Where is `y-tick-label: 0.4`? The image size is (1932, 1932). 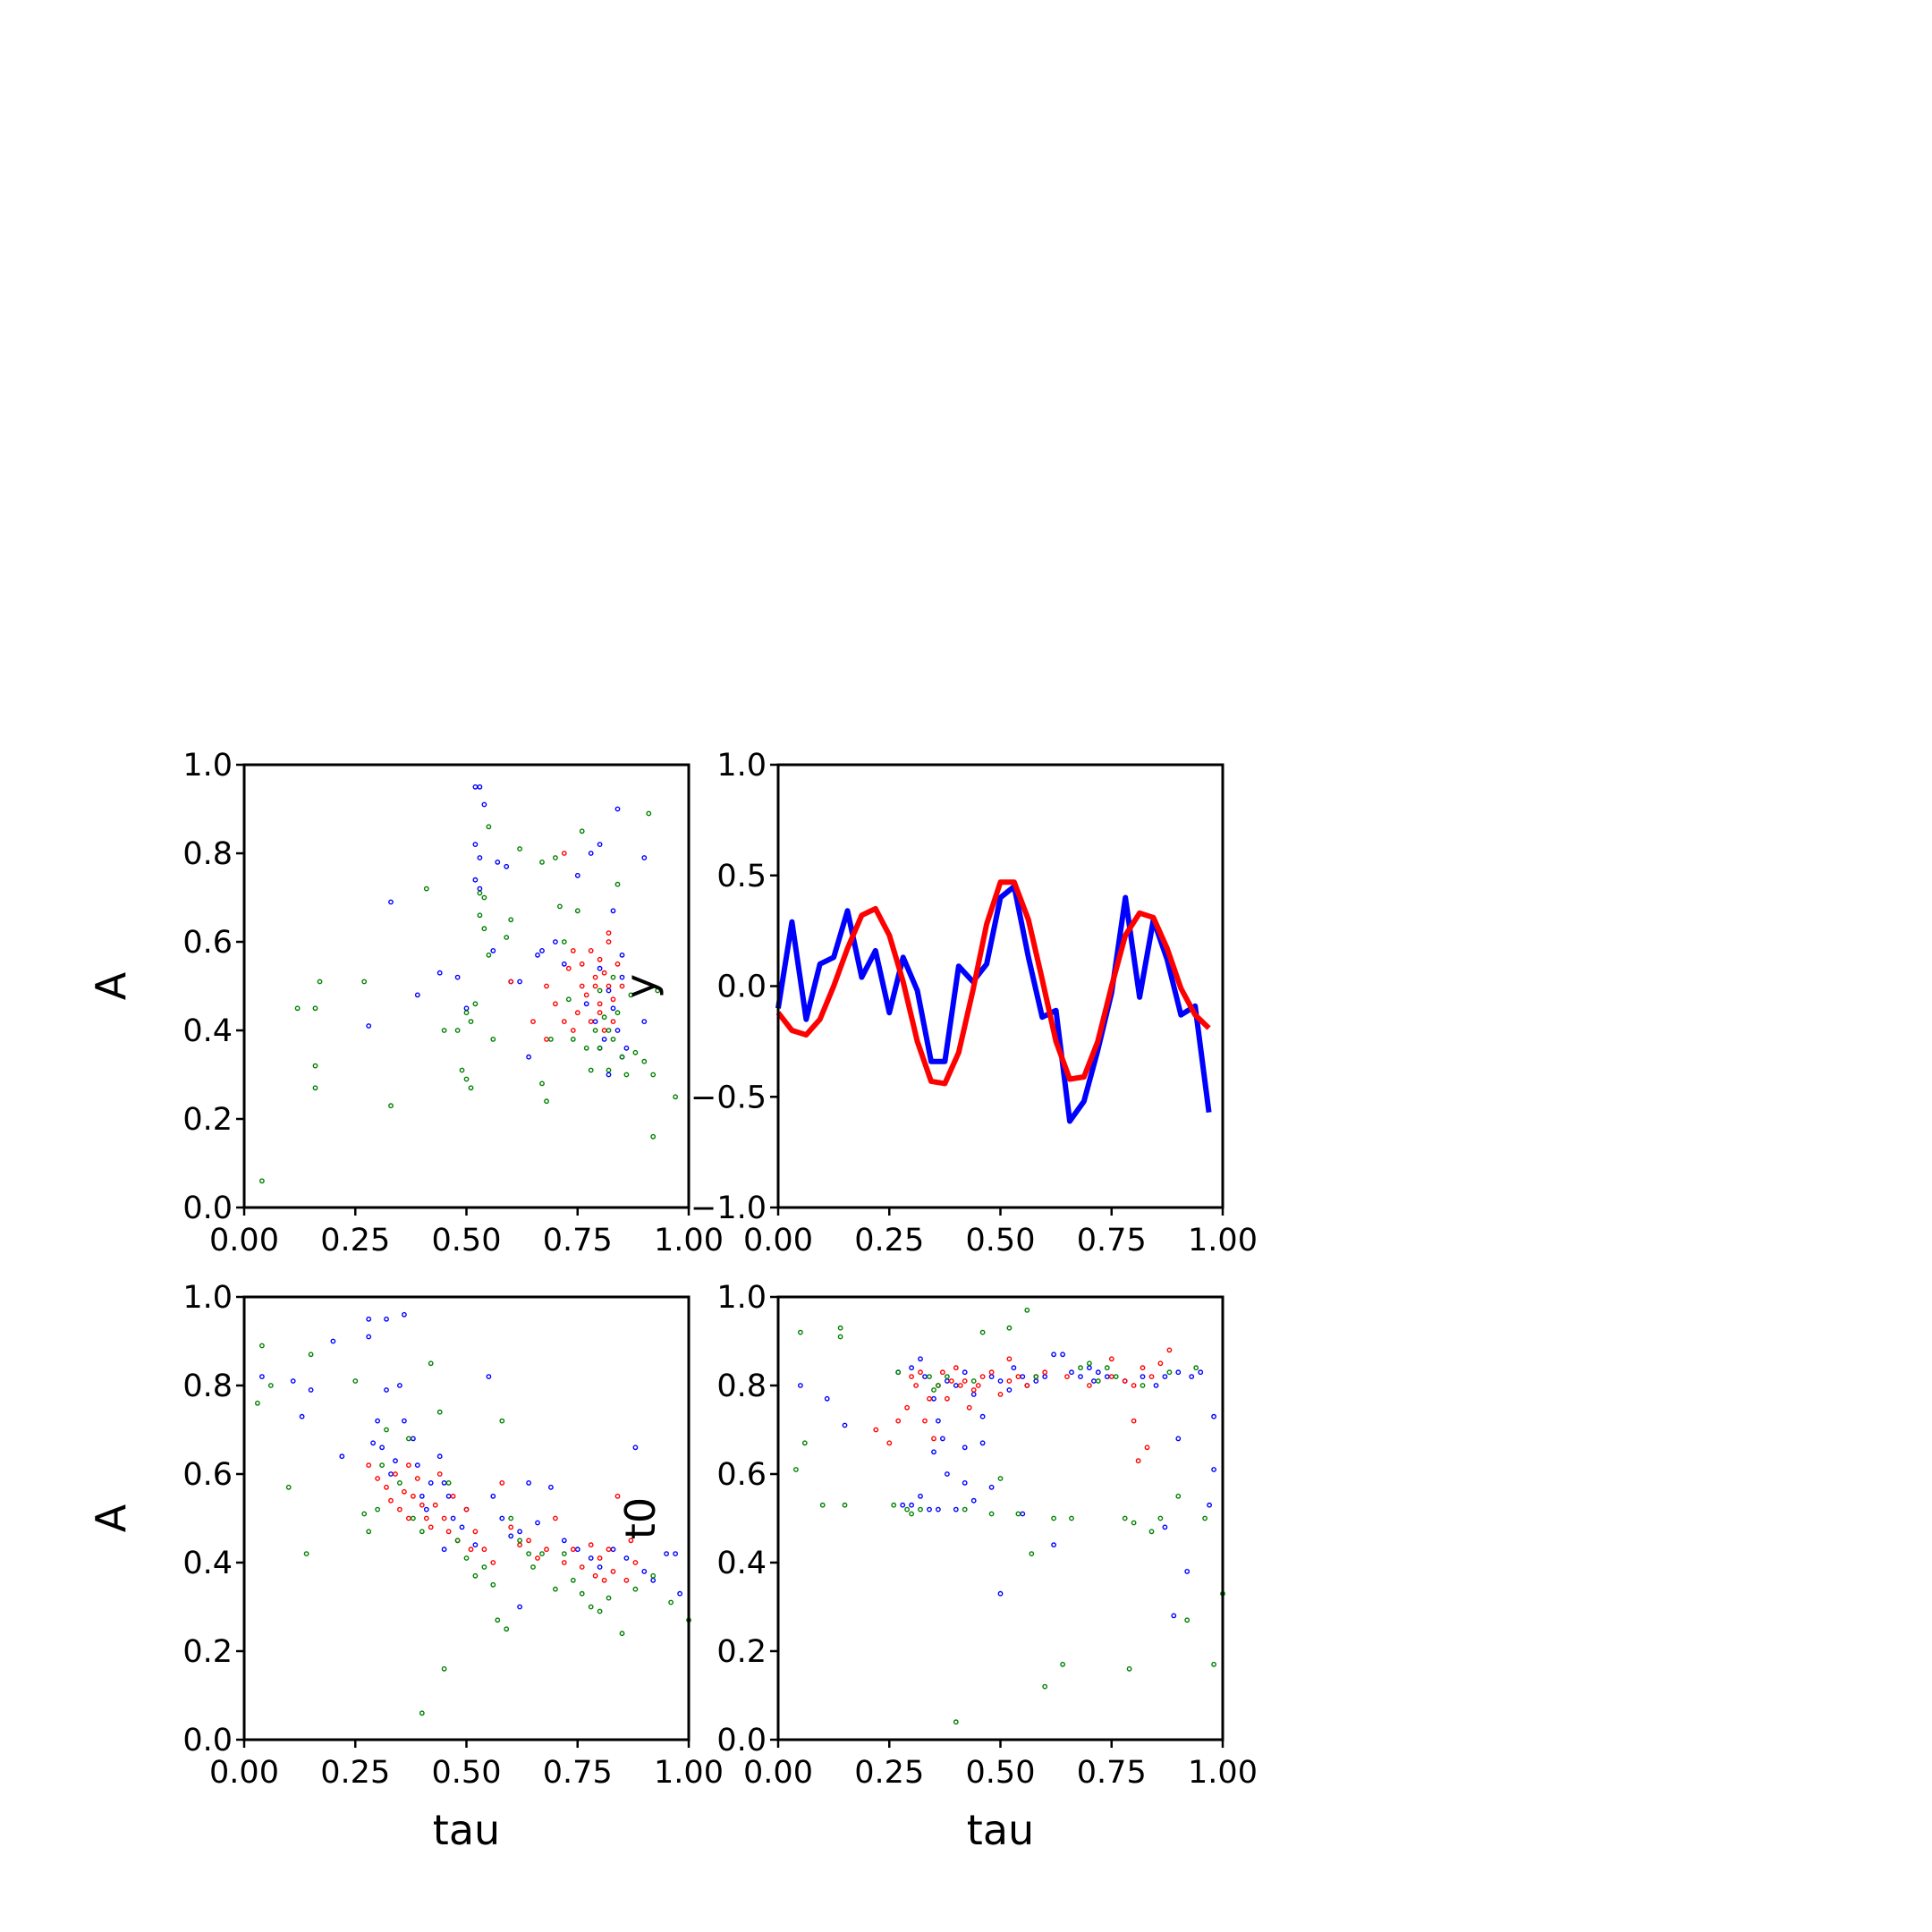
y-tick-label: 0.4 is located at coordinates (207, 1031).